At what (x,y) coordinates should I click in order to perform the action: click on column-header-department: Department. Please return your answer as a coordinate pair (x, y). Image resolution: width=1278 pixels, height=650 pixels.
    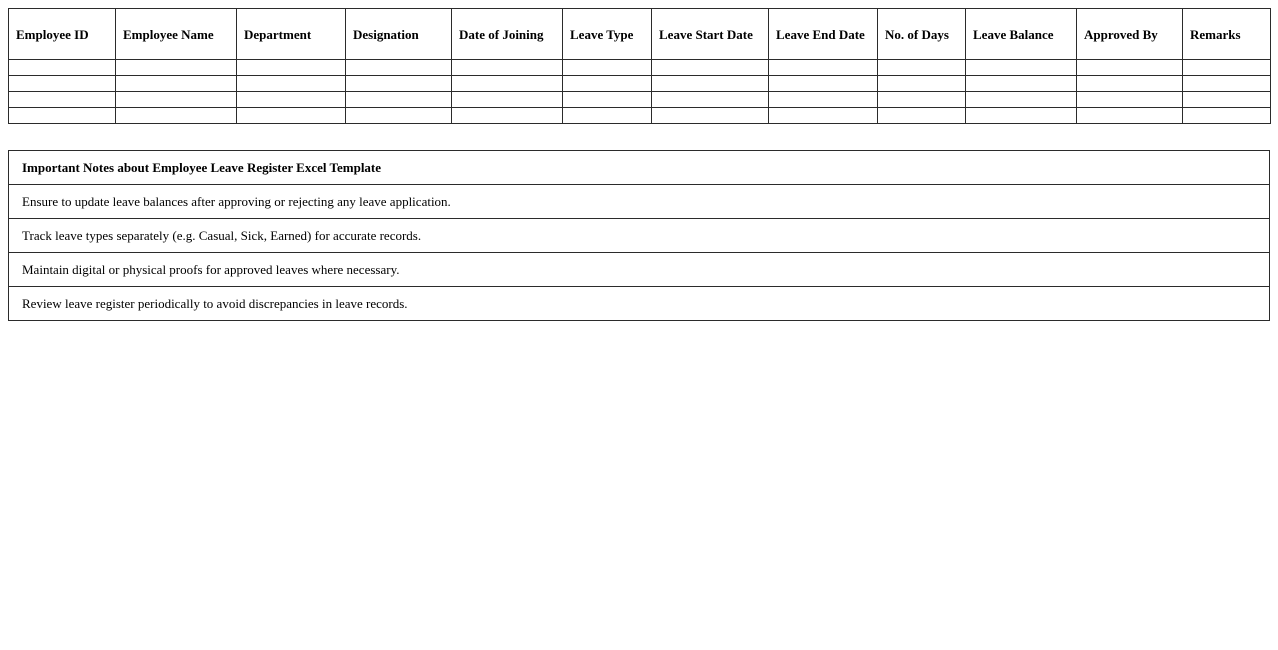
    Looking at the image, I should click on (291, 34).